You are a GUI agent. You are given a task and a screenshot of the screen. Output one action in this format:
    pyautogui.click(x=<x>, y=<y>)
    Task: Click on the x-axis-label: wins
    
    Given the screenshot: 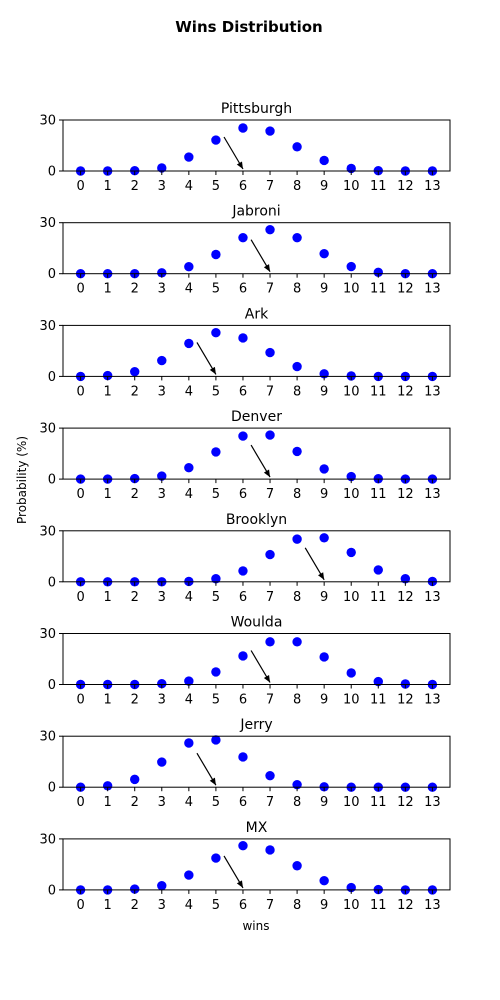 What is the action you would take?
    pyautogui.click(x=255, y=926)
    